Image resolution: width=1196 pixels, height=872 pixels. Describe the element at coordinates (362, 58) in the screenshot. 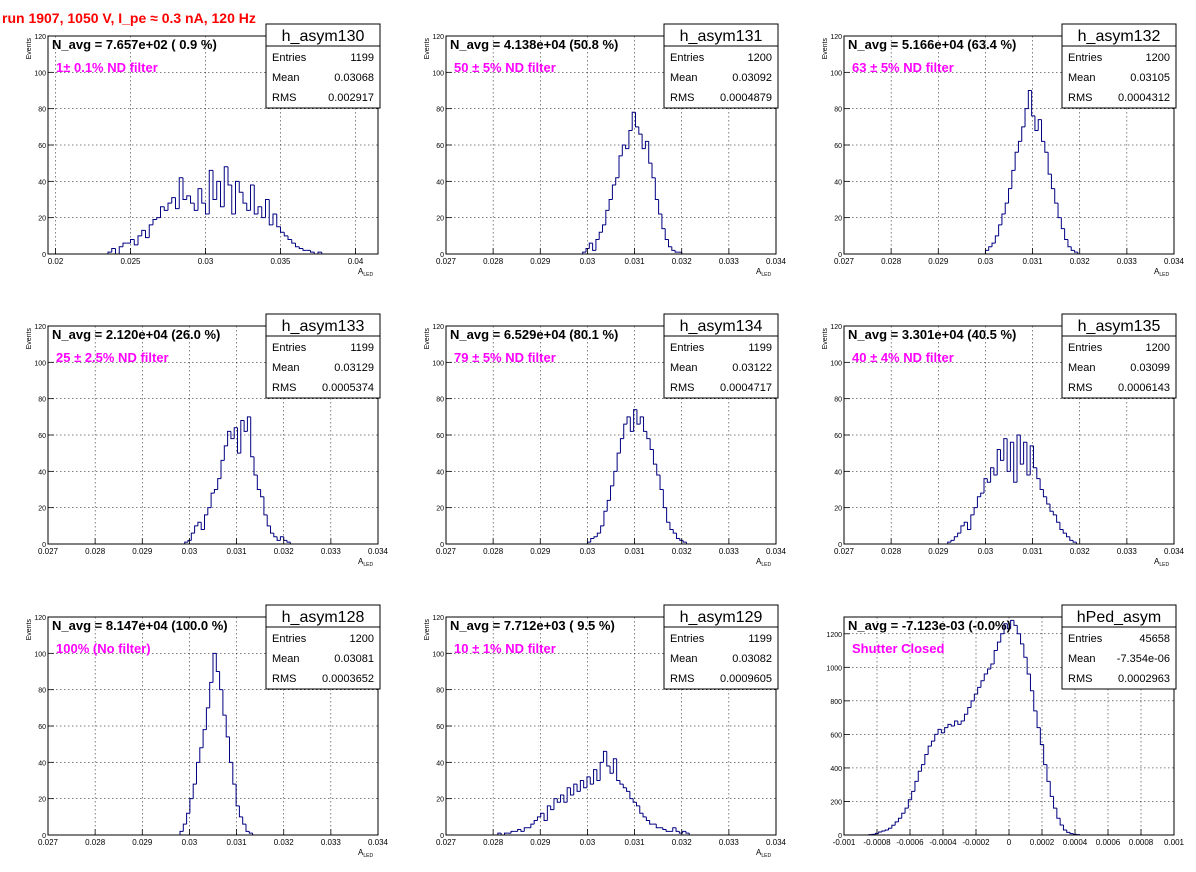

I see `stats-value: 1199` at that location.